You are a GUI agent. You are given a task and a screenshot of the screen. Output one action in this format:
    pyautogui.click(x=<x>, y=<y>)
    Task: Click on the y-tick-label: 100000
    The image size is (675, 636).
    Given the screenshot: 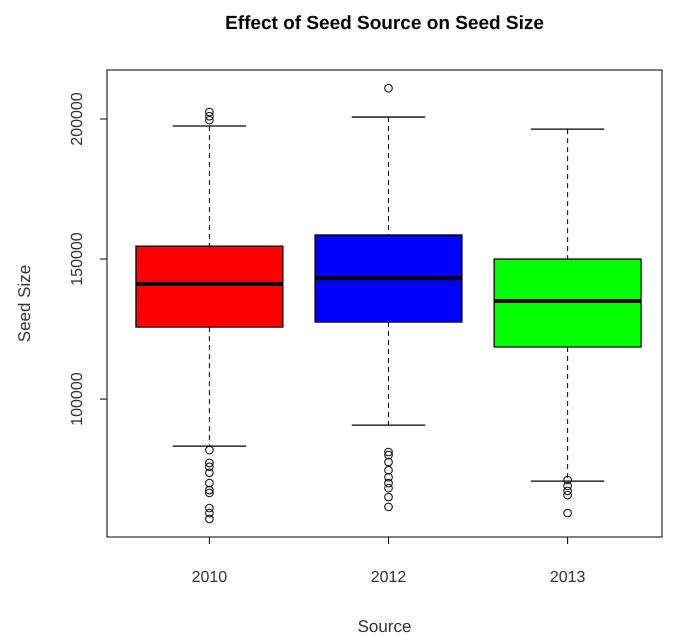 What is the action you would take?
    pyautogui.click(x=77, y=399)
    